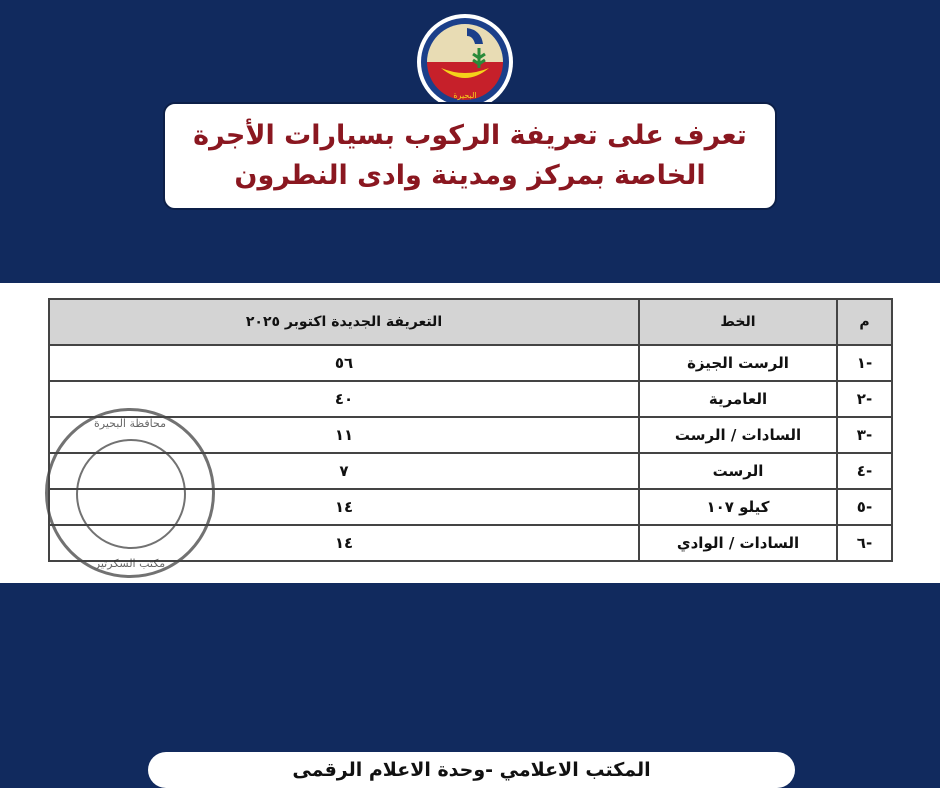 Image resolution: width=940 pixels, height=788 pixels. What do you see at coordinates (864, 399) in the screenshot?
I see `row-num: -٢` at bounding box center [864, 399].